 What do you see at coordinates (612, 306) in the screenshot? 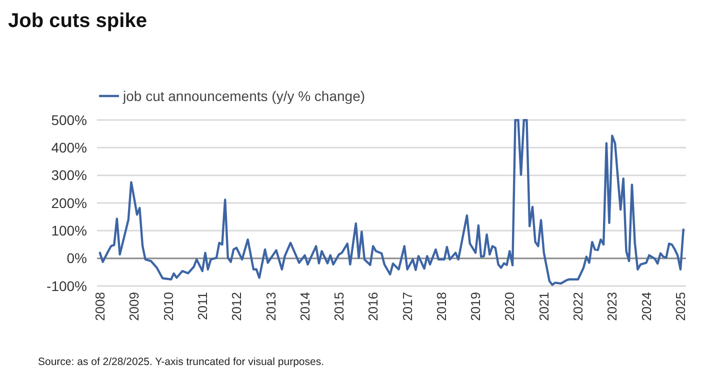
I see `x-tick-label: 2023` at bounding box center [612, 306].